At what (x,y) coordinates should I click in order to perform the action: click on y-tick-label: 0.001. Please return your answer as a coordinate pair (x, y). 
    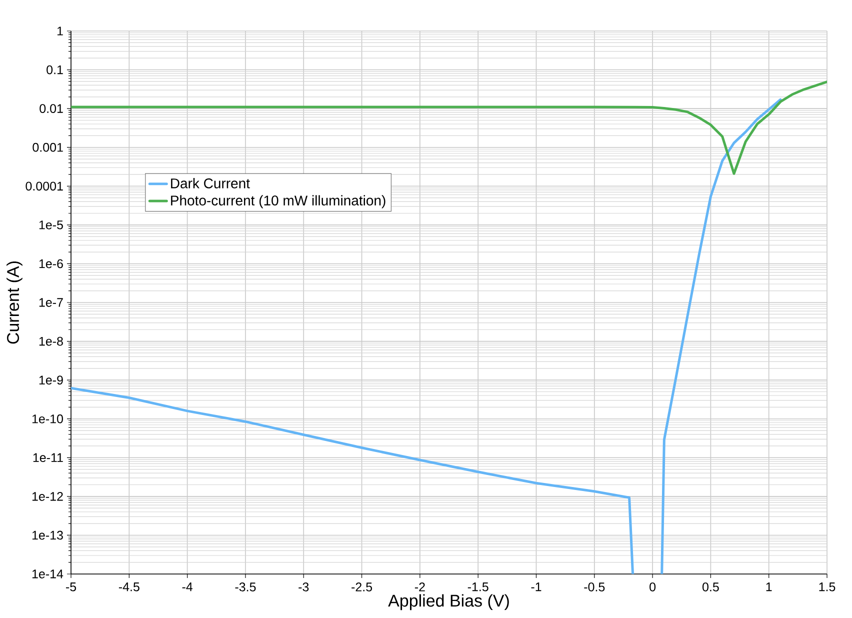
    Looking at the image, I should click on (47, 147).